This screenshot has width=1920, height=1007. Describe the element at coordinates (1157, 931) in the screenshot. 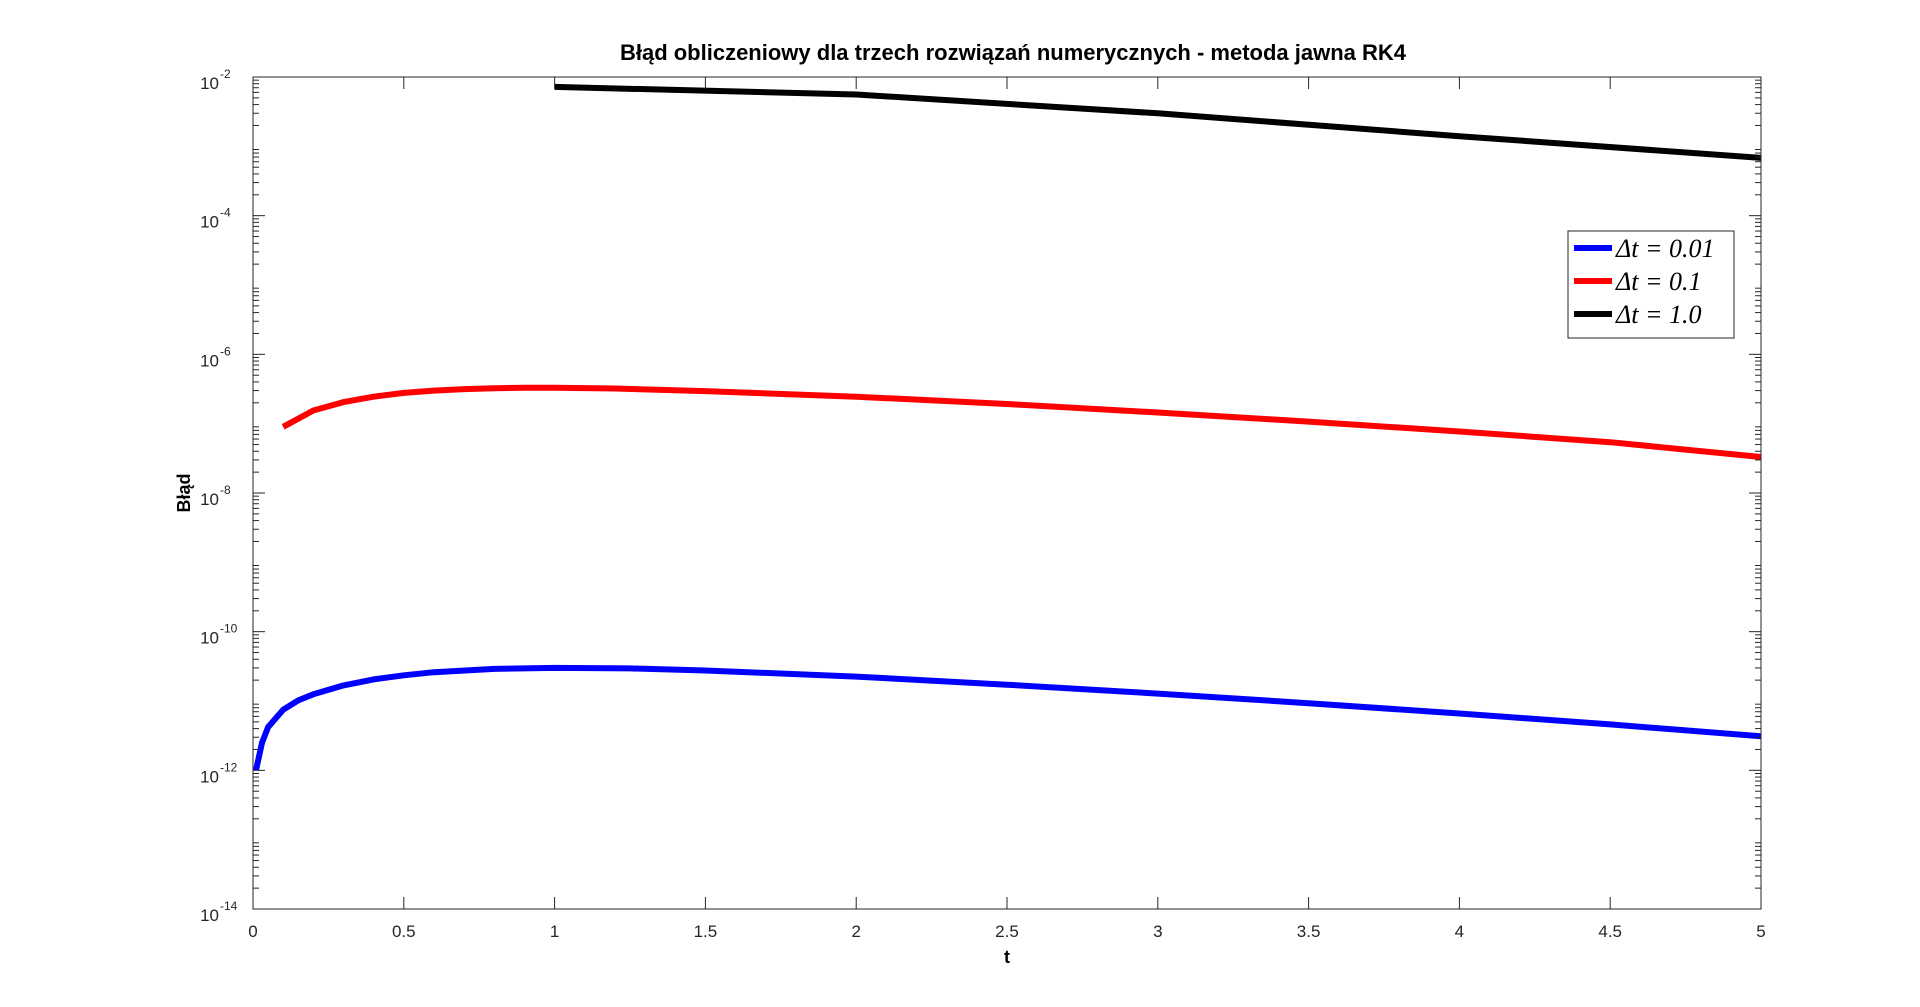

I see `x-tick-label: 3` at that location.